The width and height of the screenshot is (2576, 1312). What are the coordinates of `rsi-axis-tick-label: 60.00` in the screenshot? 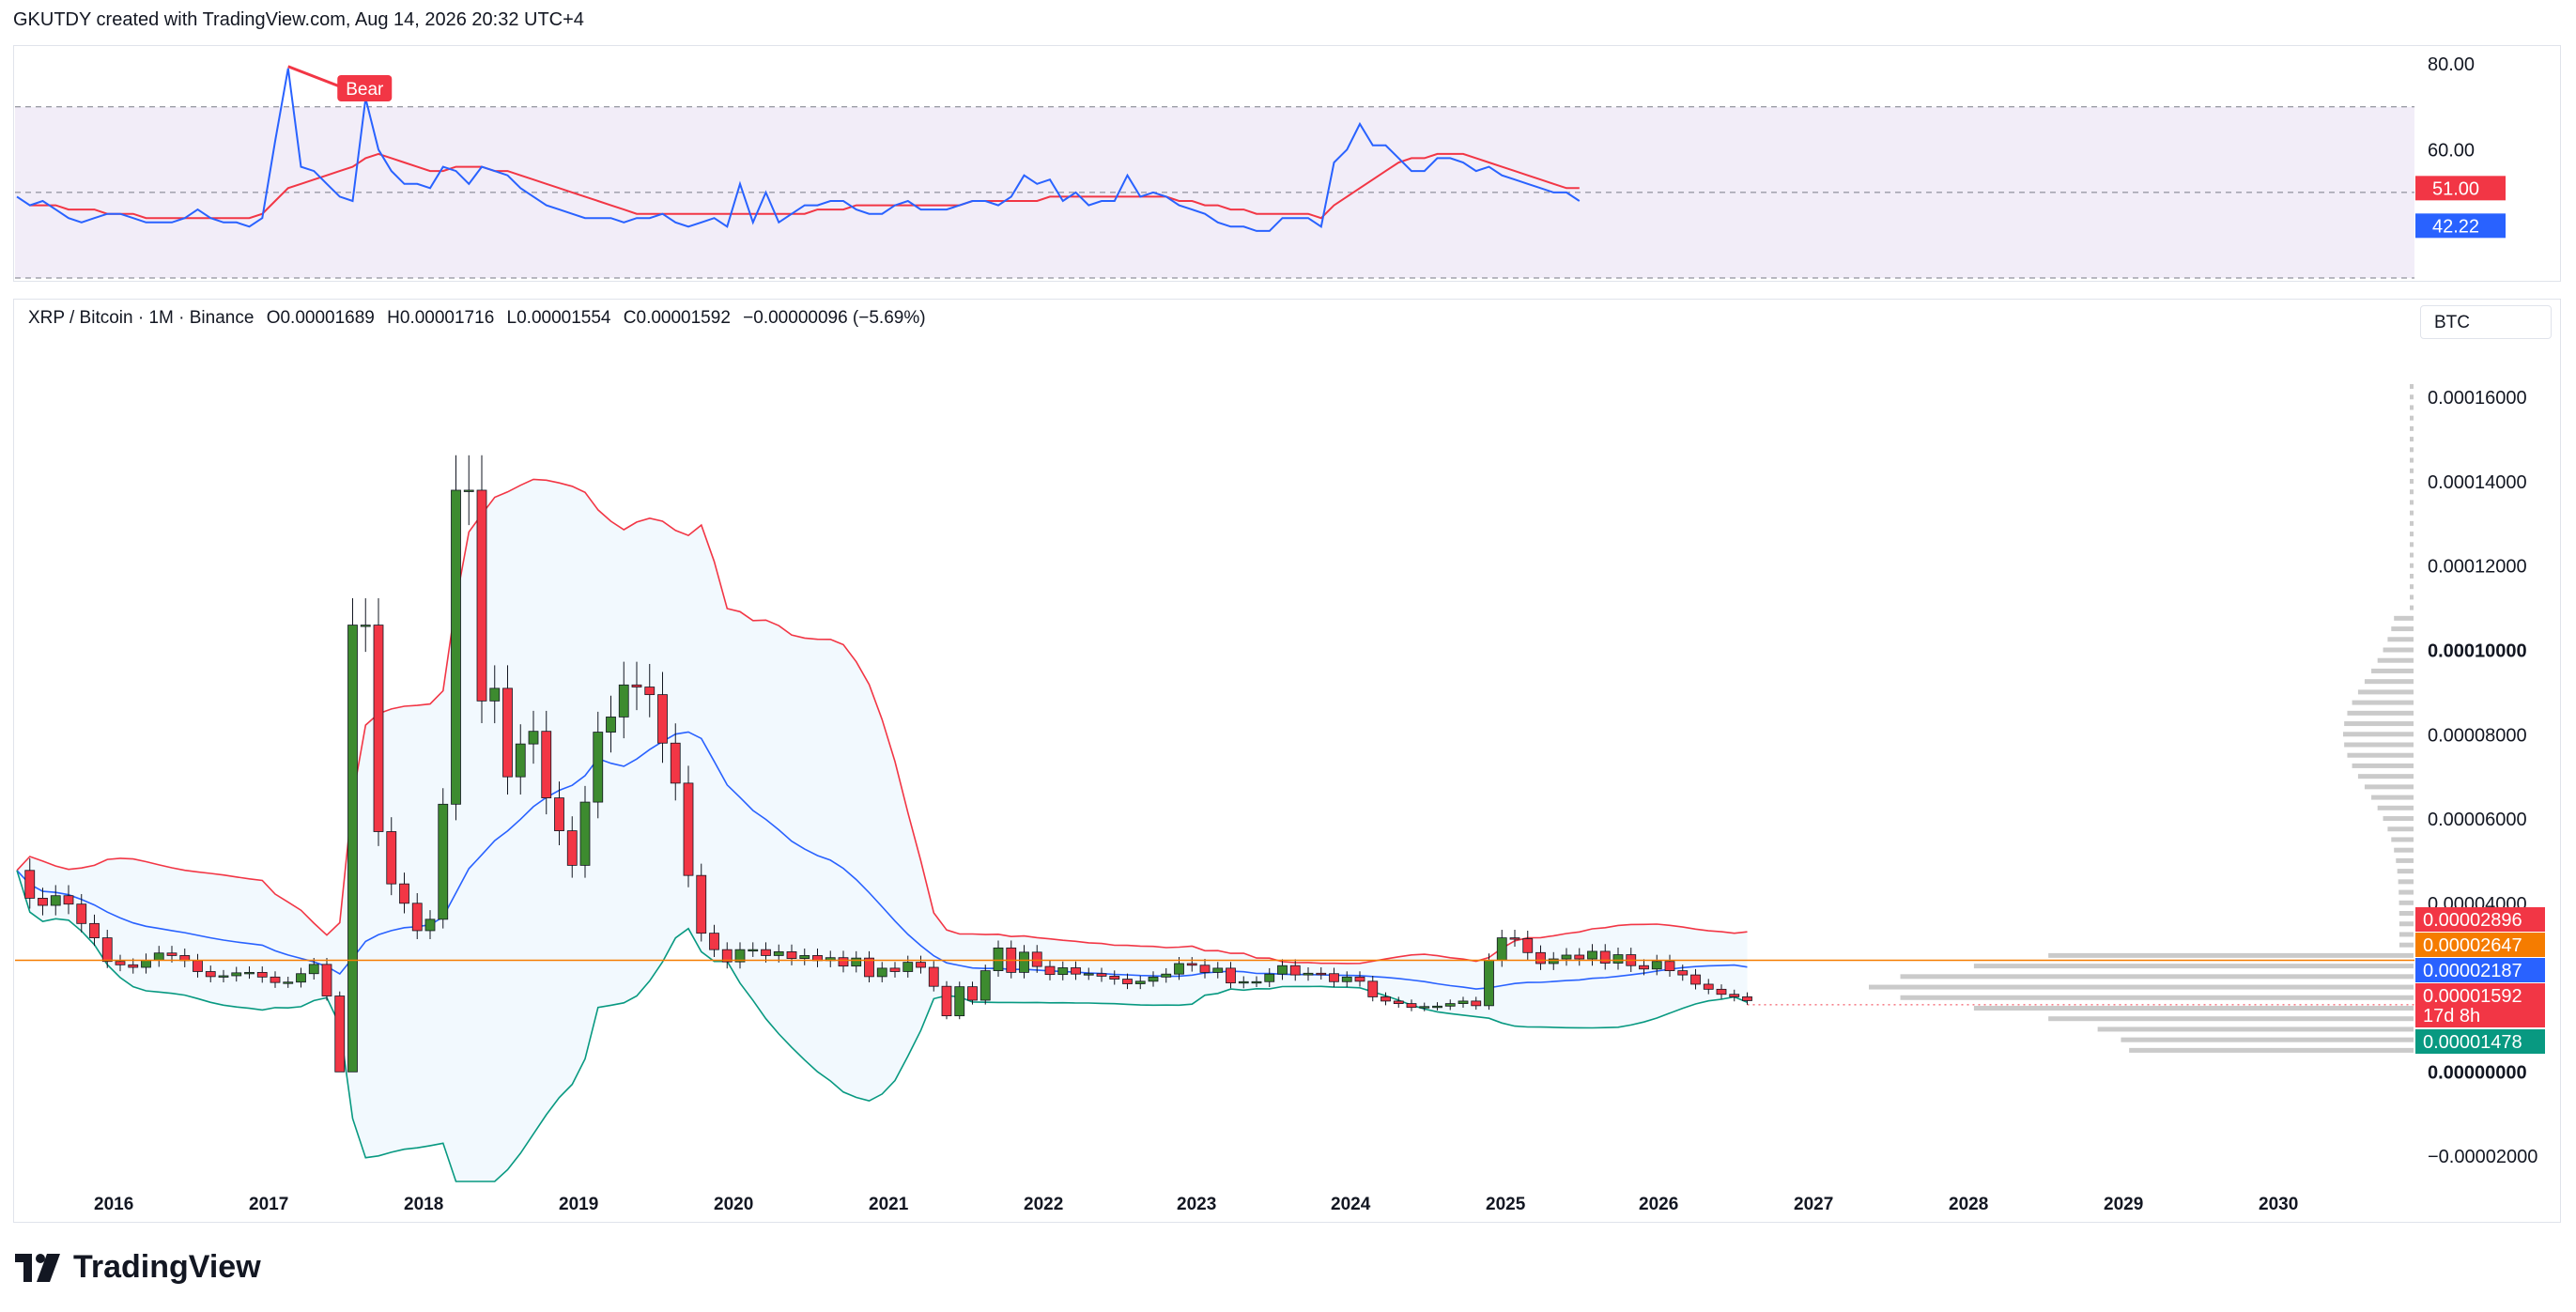 It's located at (2451, 150).